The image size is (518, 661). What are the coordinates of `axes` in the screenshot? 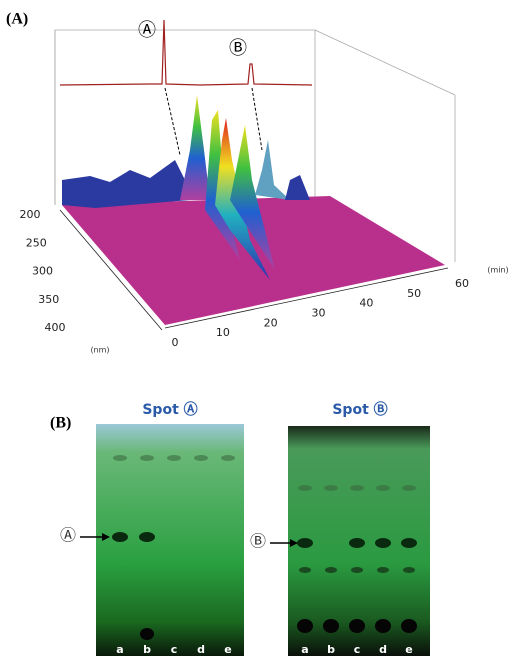 It's located at (254, 270).